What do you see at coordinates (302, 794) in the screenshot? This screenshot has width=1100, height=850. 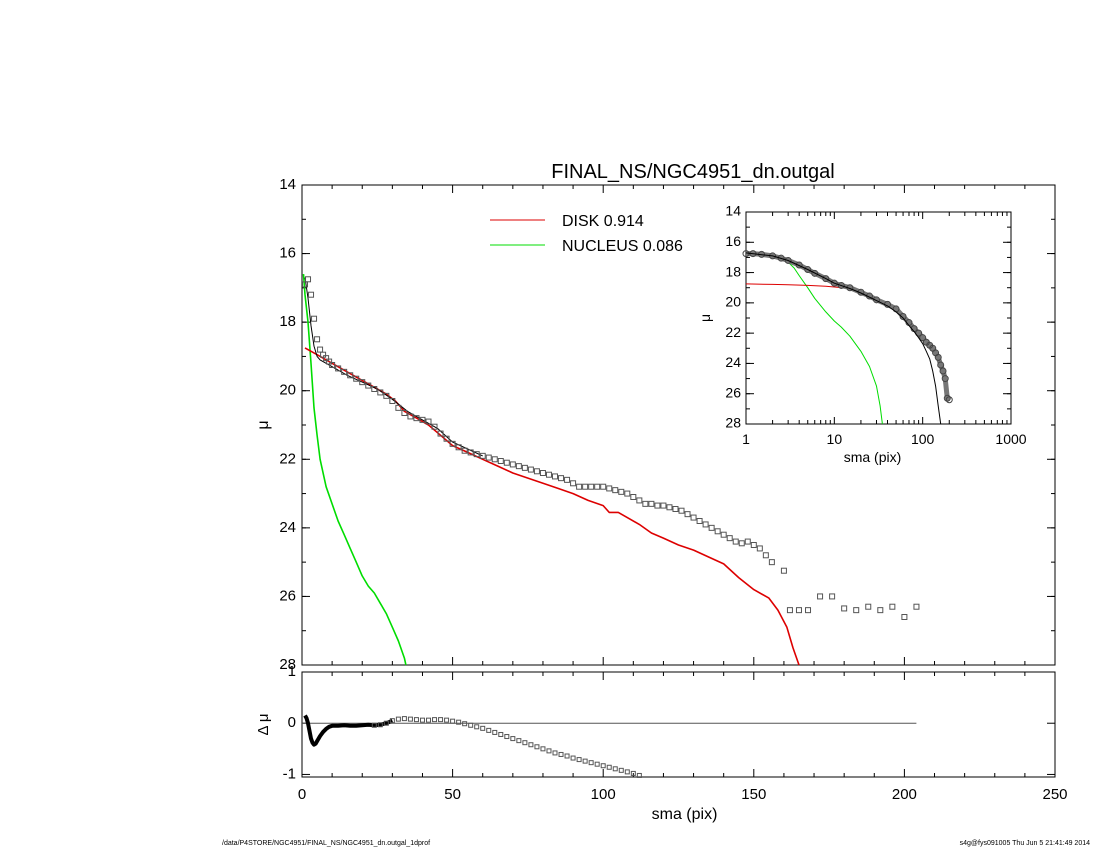 I see `residual-xtick-label: 0` at bounding box center [302, 794].